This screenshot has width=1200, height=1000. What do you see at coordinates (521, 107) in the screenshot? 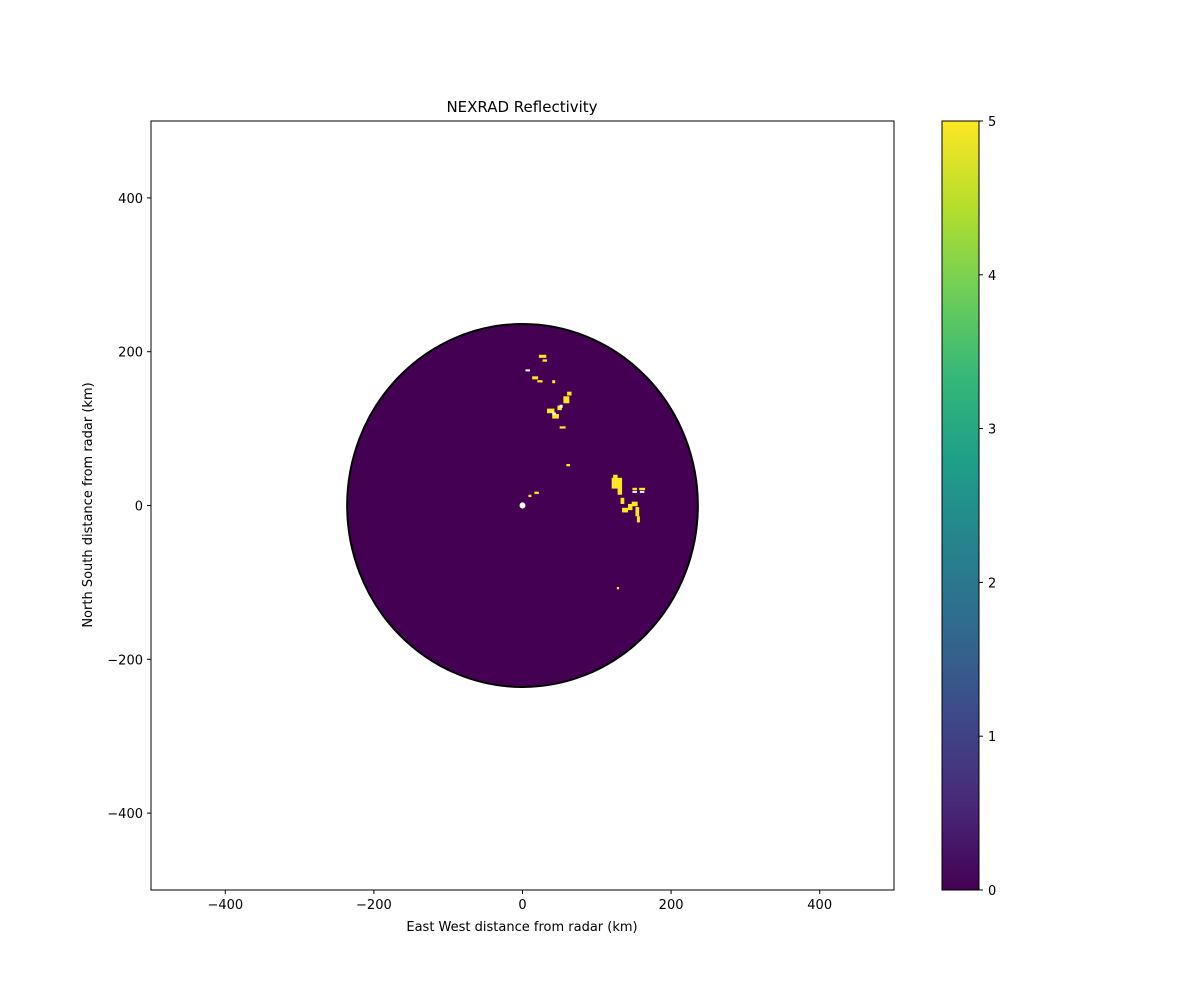
I see `chart-title: NEXRAD Reflectivity` at bounding box center [521, 107].